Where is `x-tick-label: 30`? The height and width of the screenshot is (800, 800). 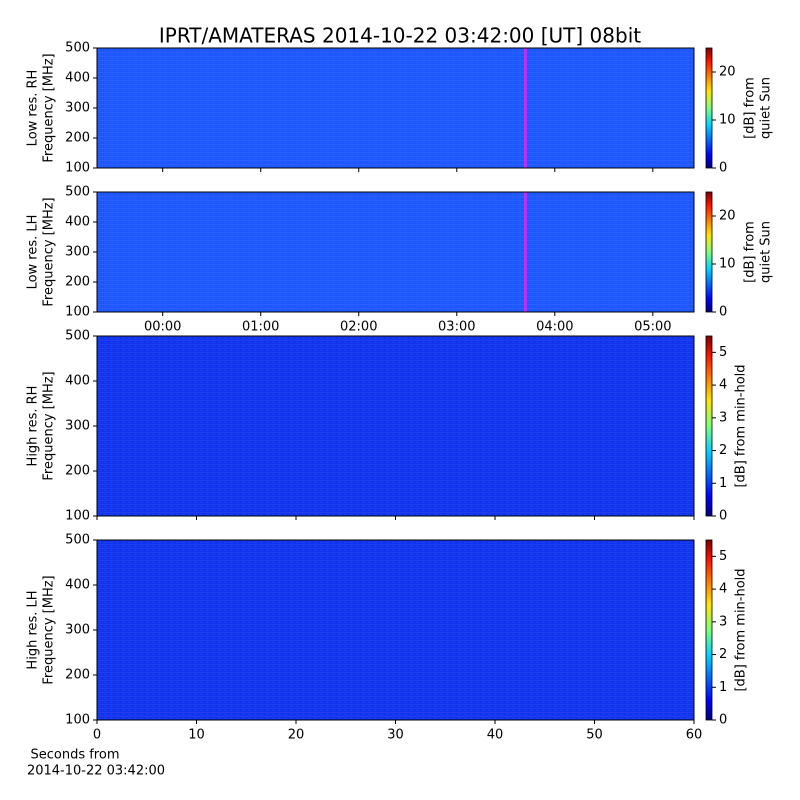 x-tick-label: 30 is located at coordinates (395, 735).